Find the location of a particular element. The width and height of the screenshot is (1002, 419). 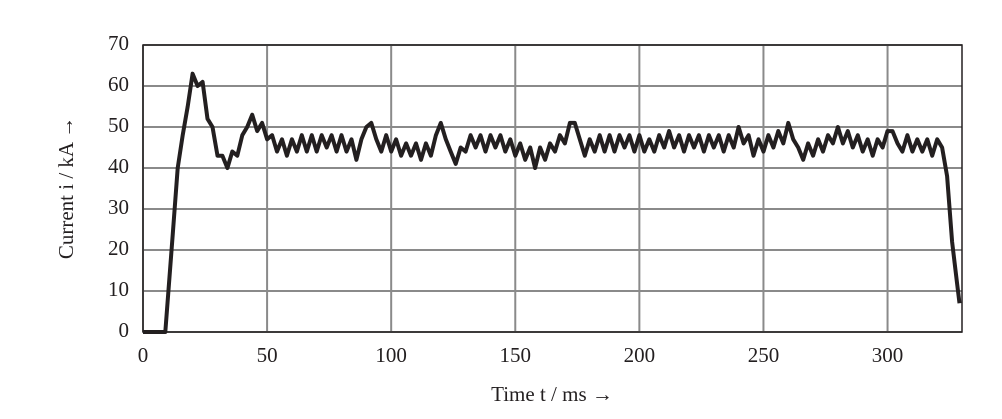

y-tick-label: 20 is located at coordinates (118, 248).